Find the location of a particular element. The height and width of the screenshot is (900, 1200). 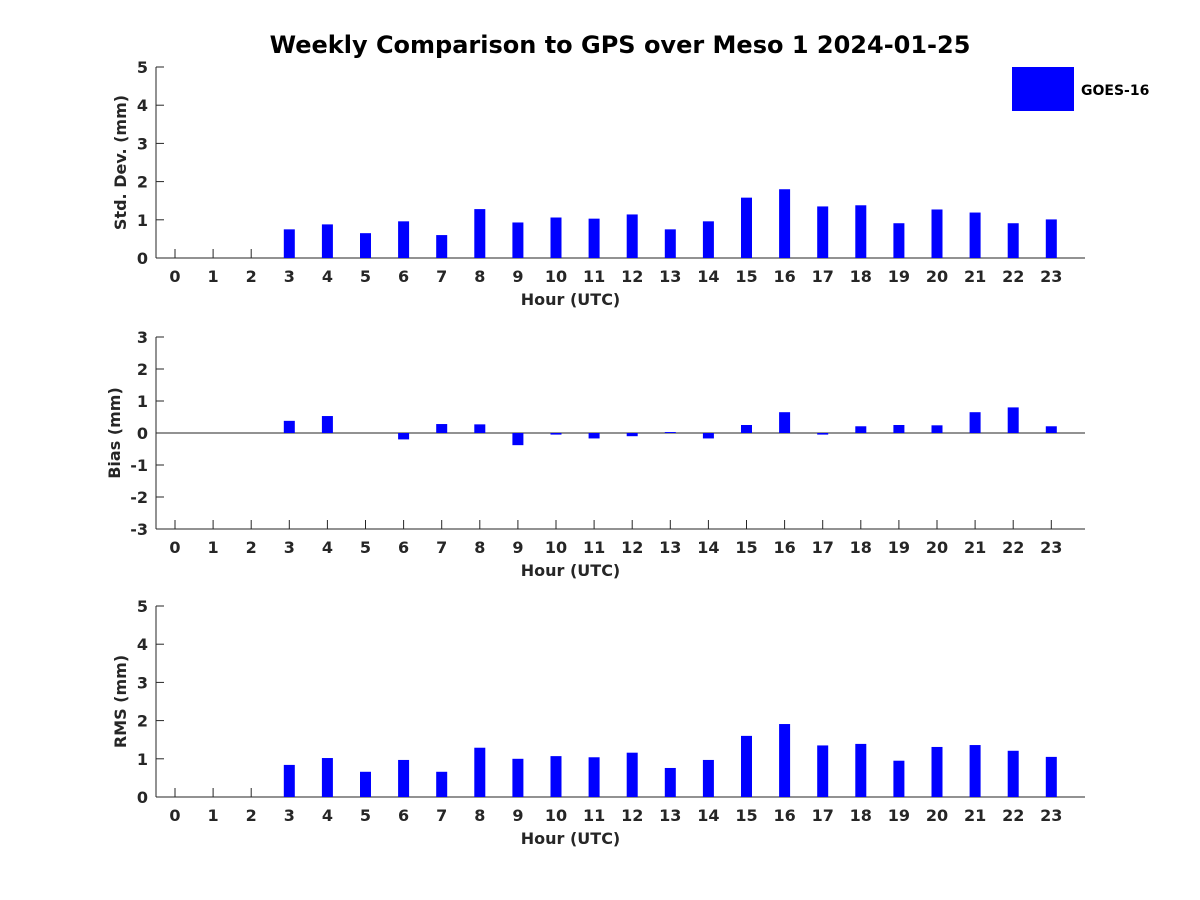

x-tick-label: 20 is located at coordinates (937, 276).